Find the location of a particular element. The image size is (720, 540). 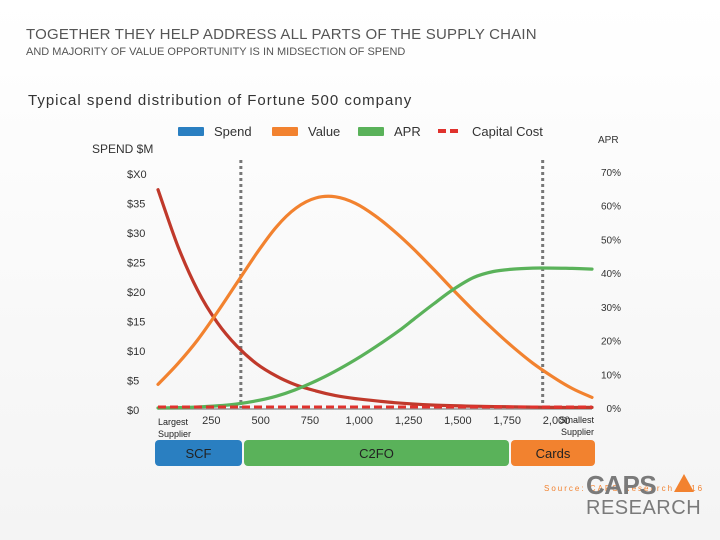

y2-tick-label: 70% is located at coordinates (611, 173).